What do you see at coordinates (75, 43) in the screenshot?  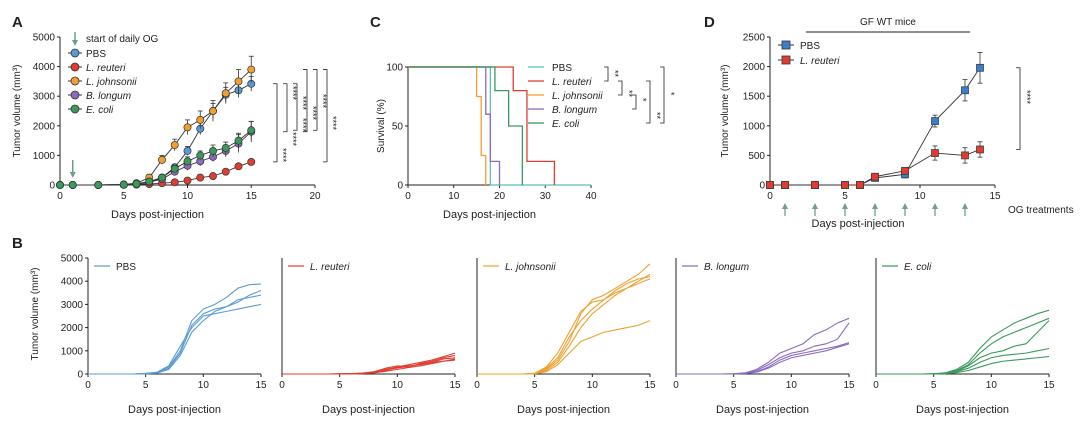 I see `legend-arrowhead` at bounding box center [75, 43].